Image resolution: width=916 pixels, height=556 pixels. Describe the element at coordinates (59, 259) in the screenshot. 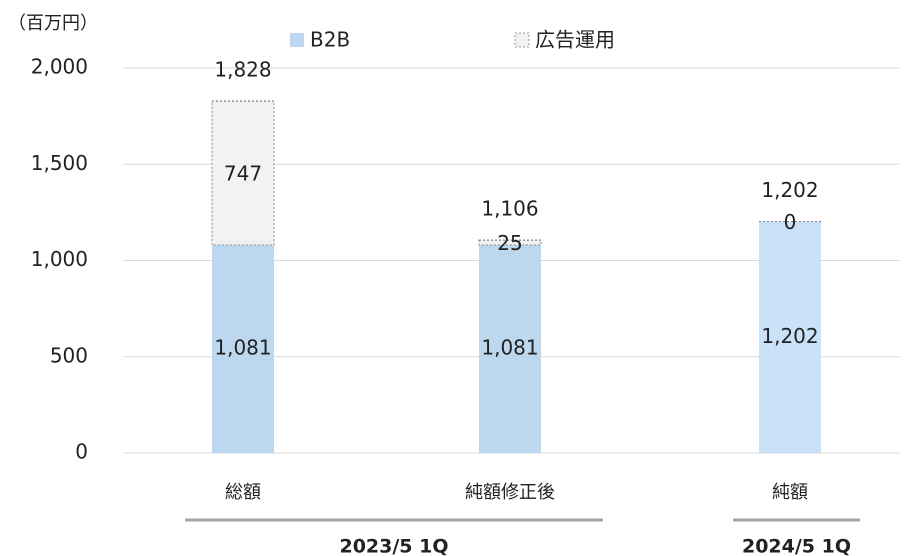

I see `y-tick-label: 1,000` at that location.